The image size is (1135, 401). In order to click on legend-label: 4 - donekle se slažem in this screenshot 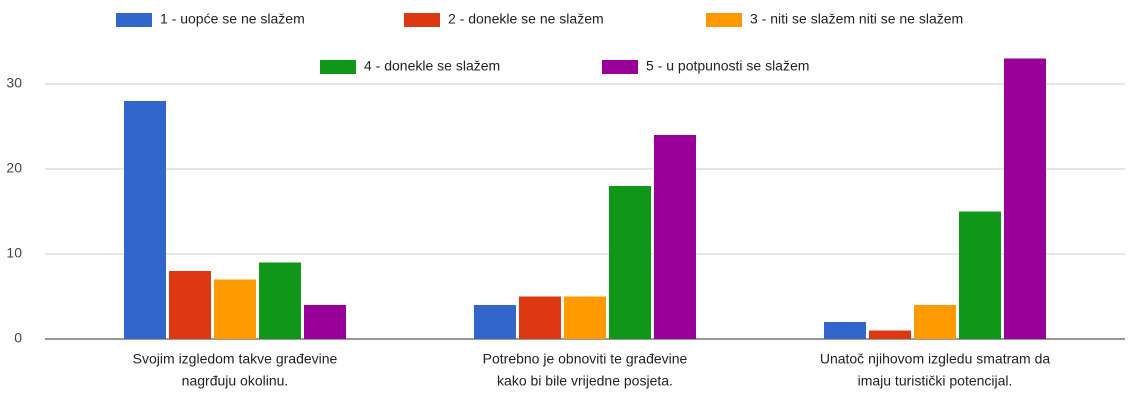, I will do `click(432, 66)`.